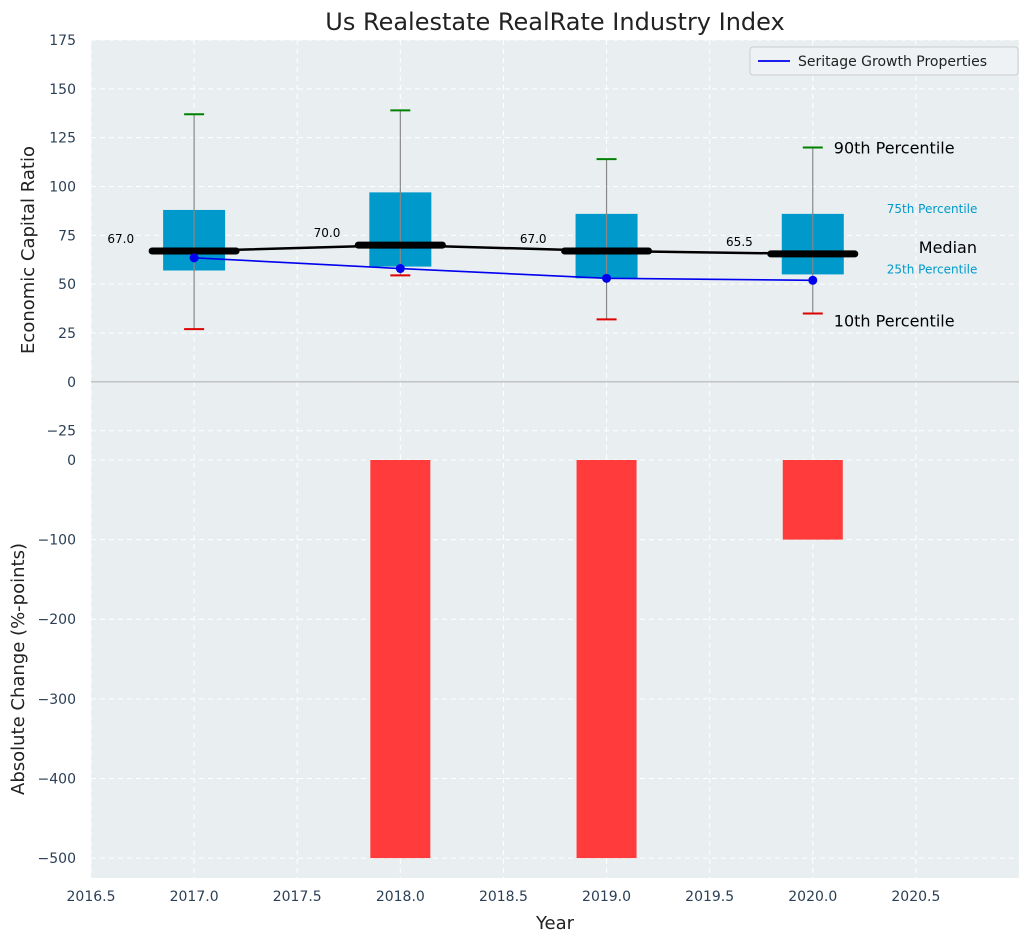 This screenshot has width=1029, height=942. Describe the element at coordinates (555, 923) in the screenshot. I see `x-axis-label: Year` at that location.